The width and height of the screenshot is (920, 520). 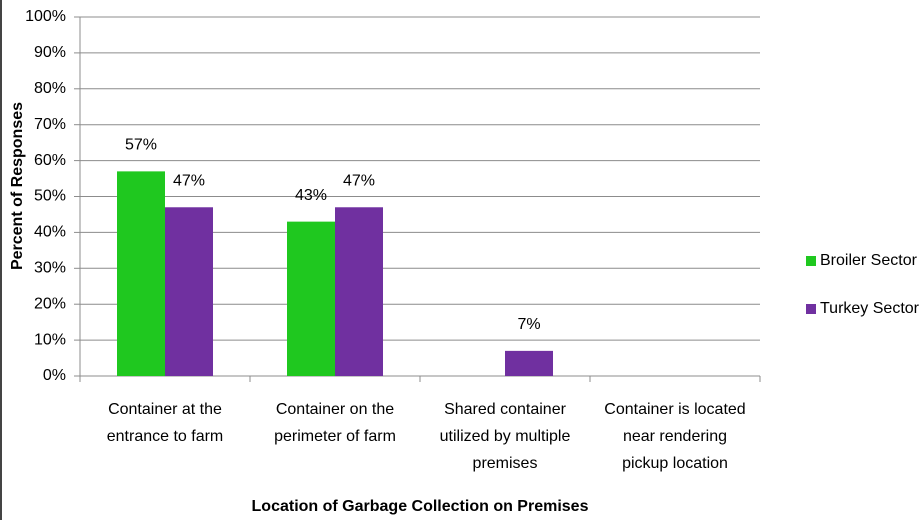 What do you see at coordinates (528, 324) in the screenshot?
I see `data-label: 7%` at bounding box center [528, 324].